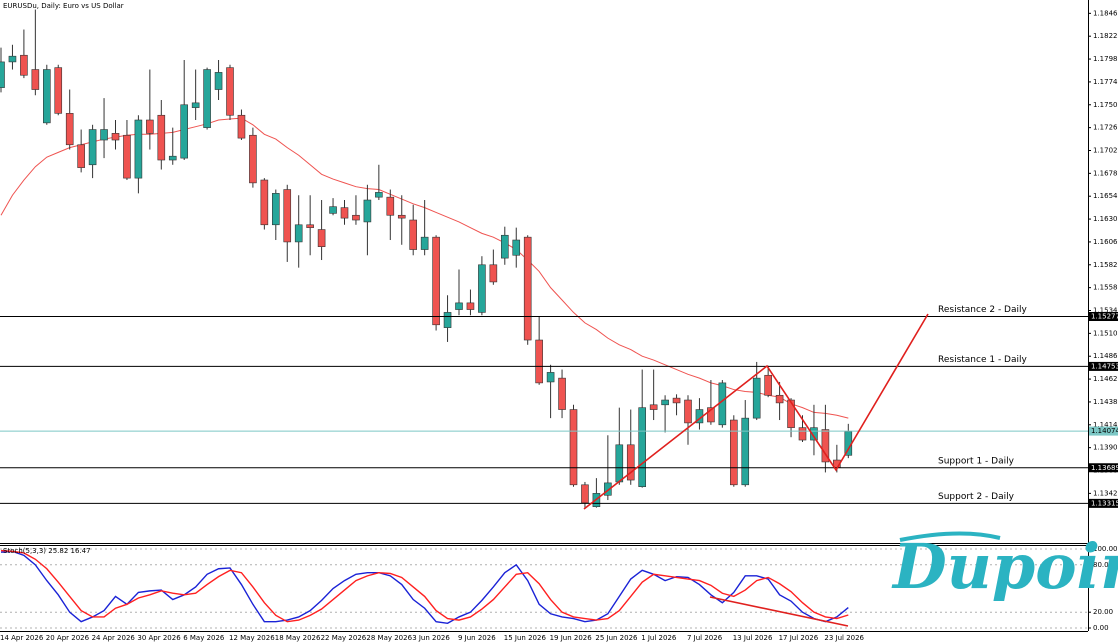 This screenshot has width=1118, height=643. What do you see at coordinates (753, 638) in the screenshot?
I see `x-tick-label: 13 Jul 2026` at bounding box center [753, 638].